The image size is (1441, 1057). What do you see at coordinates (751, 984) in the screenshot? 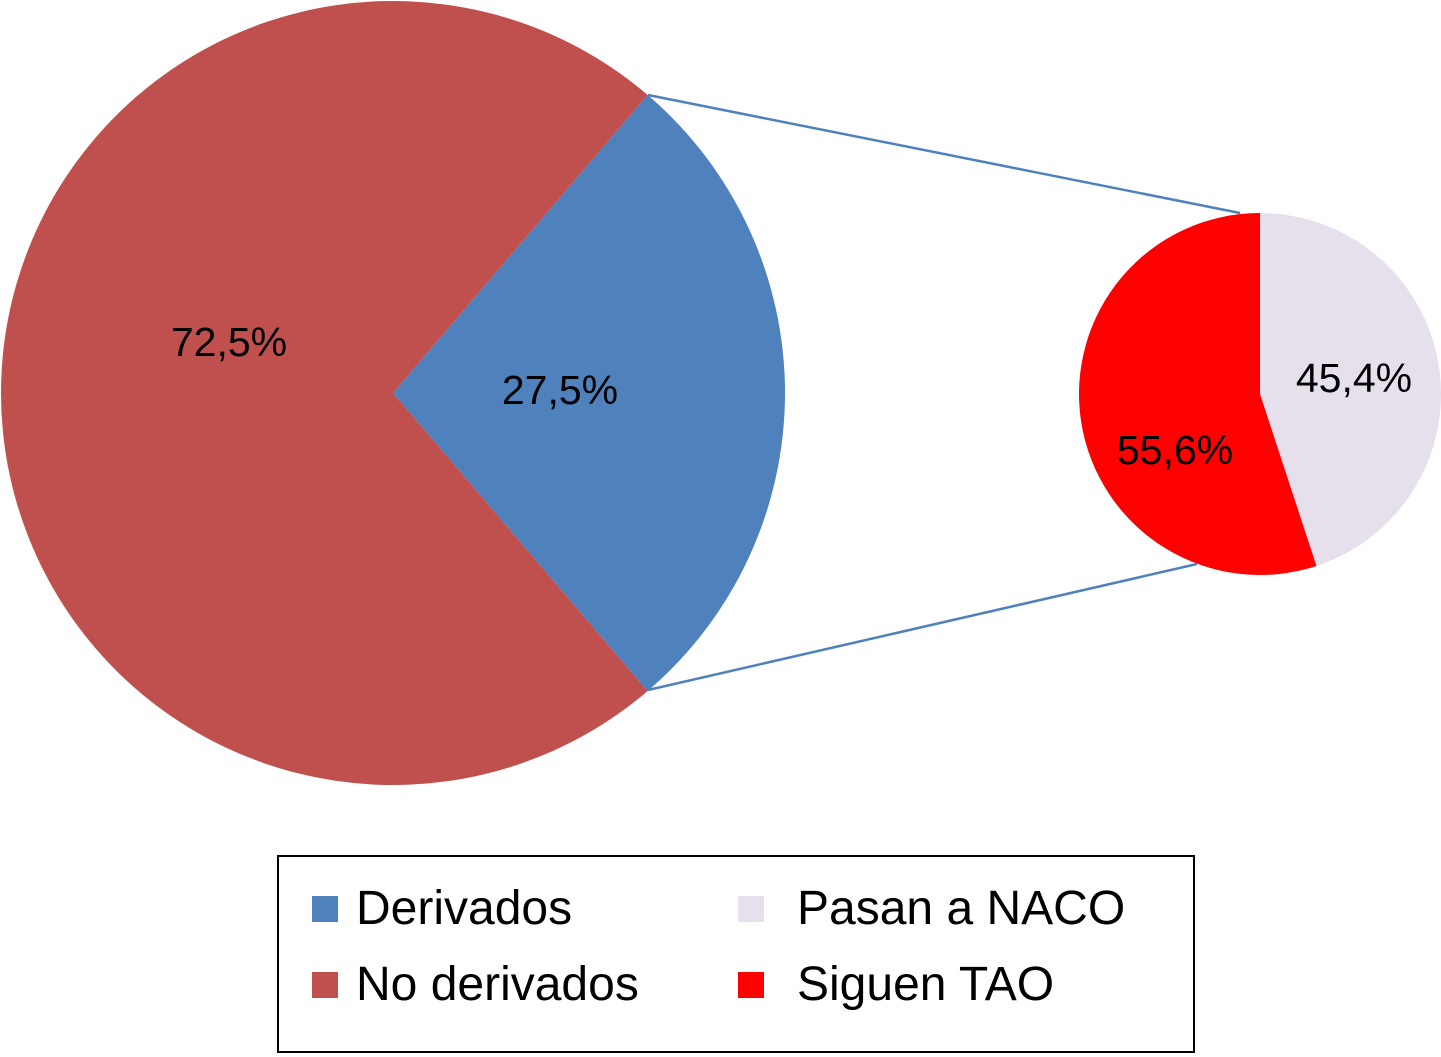
I see `legend-swatch-siguen-tao` at bounding box center [751, 984].